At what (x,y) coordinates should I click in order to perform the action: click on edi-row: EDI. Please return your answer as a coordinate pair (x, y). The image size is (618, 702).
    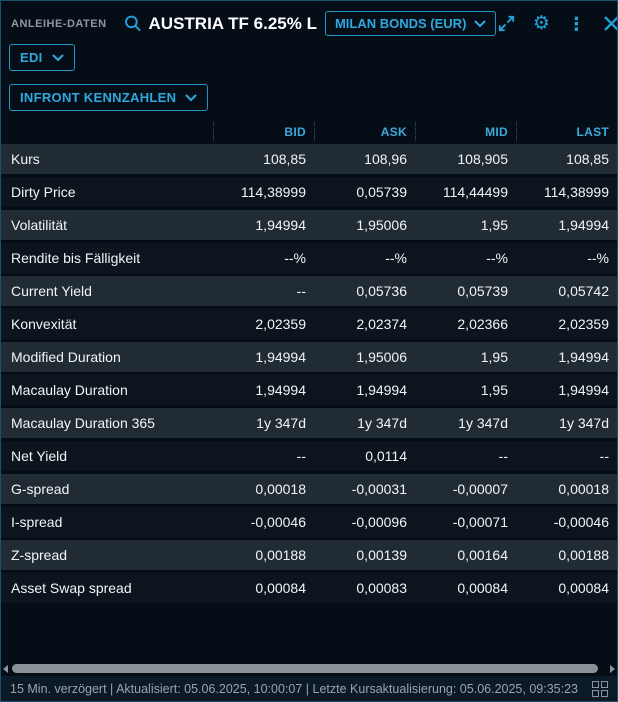
    Looking at the image, I should click on (309, 54).